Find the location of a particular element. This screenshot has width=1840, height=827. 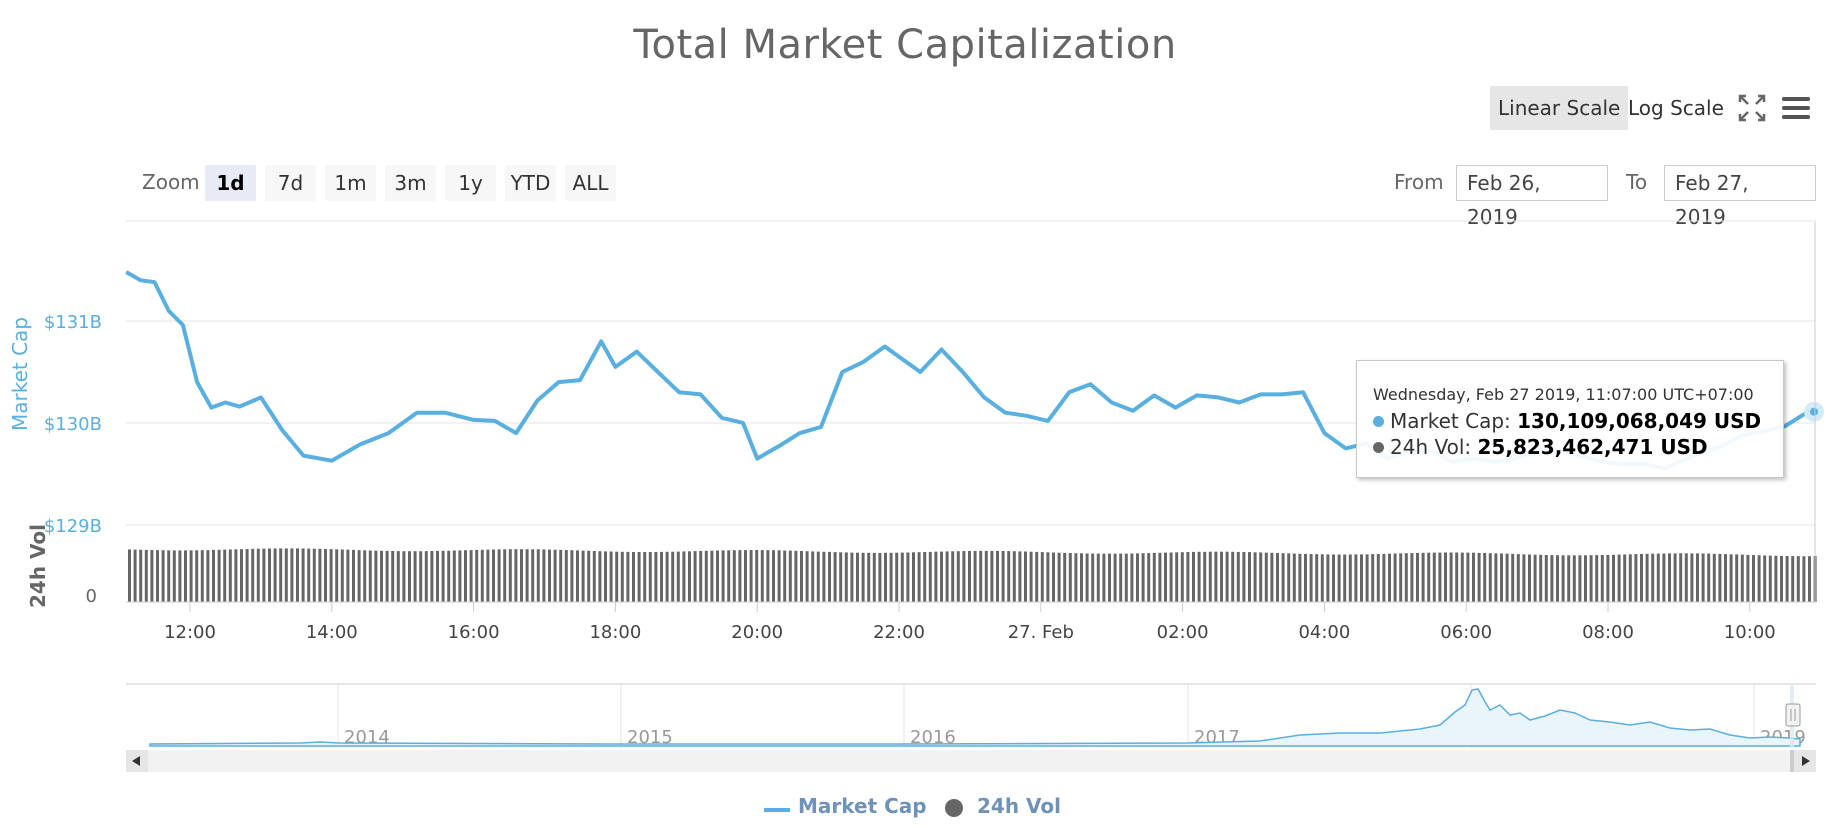

x-tick-label: 10:00 is located at coordinates (1750, 632).